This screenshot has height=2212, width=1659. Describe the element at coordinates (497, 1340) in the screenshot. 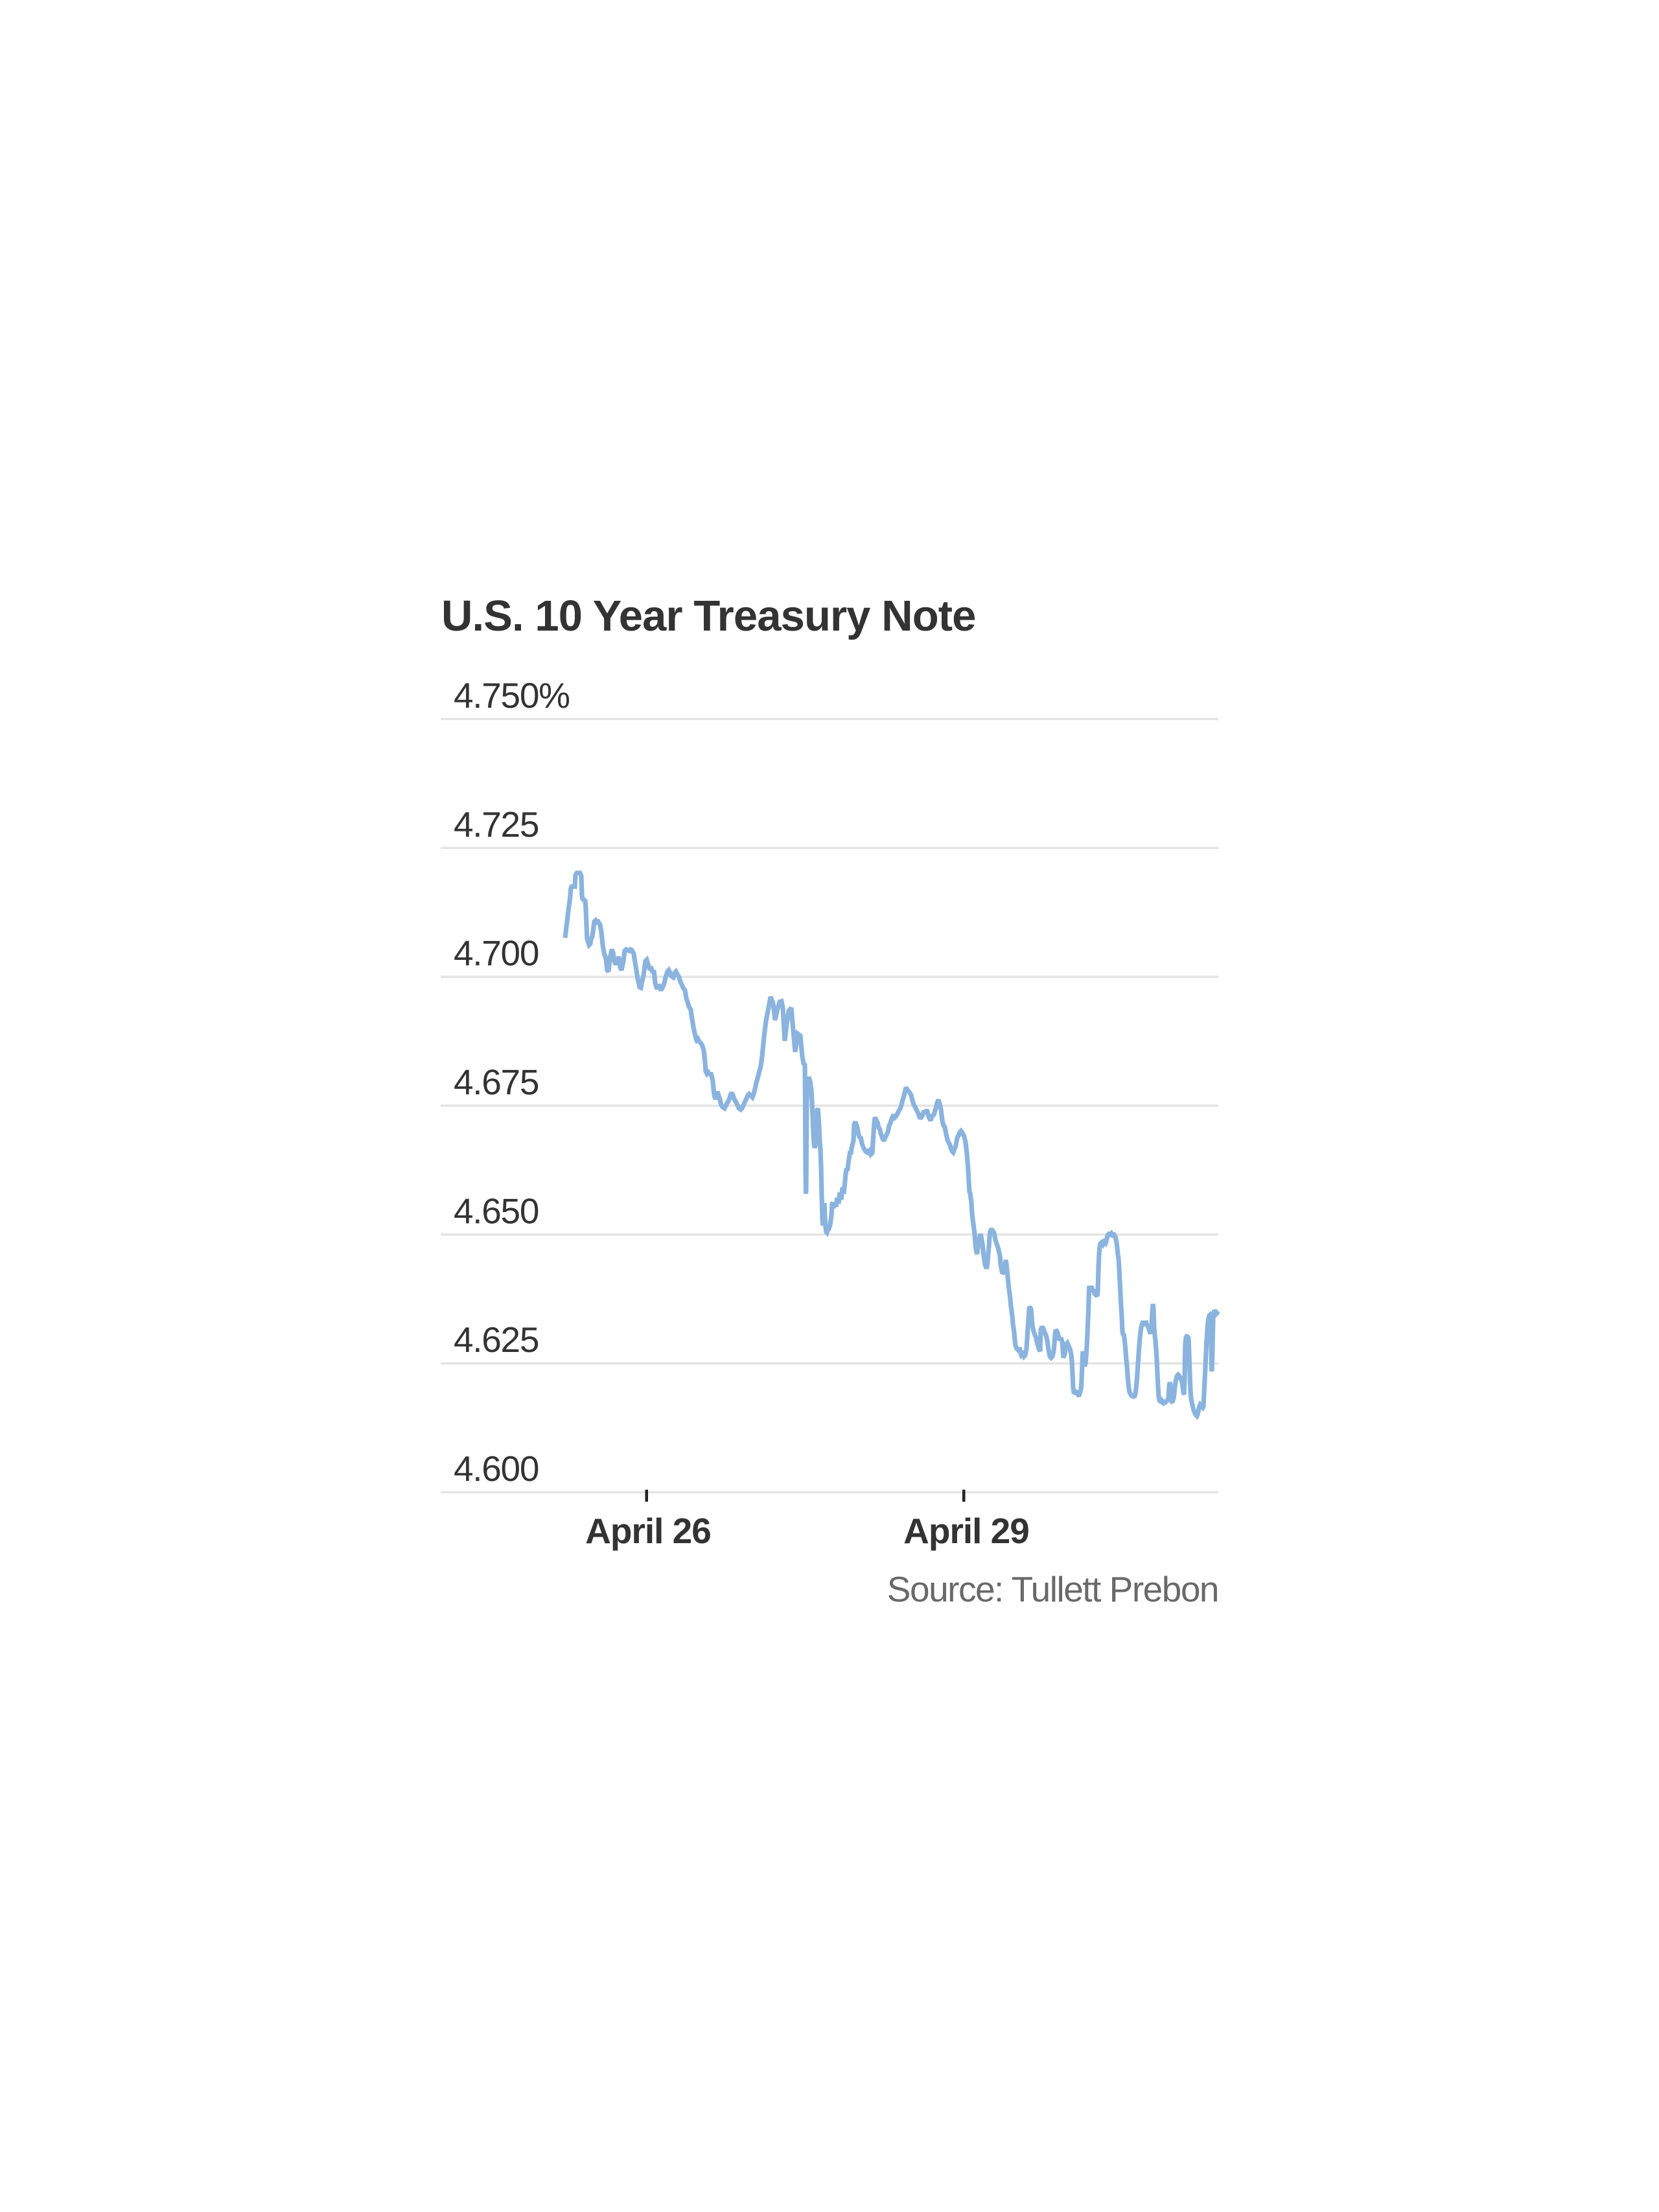

I see `svg-text: 4.625` at that location.